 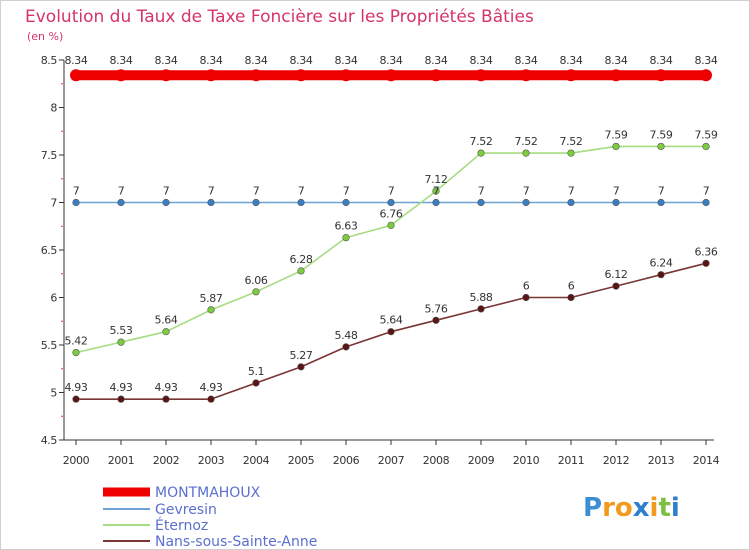 What do you see at coordinates (208, 493) in the screenshot?
I see `legend-label: MONTMAHOUX` at bounding box center [208, 493].